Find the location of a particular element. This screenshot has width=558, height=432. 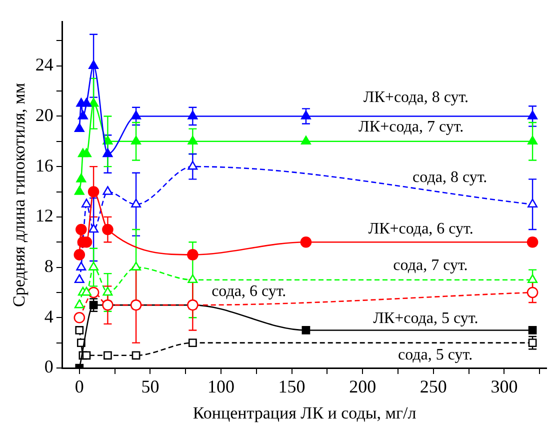

y-tick-label: 0 is located at coordinates (49, 366).